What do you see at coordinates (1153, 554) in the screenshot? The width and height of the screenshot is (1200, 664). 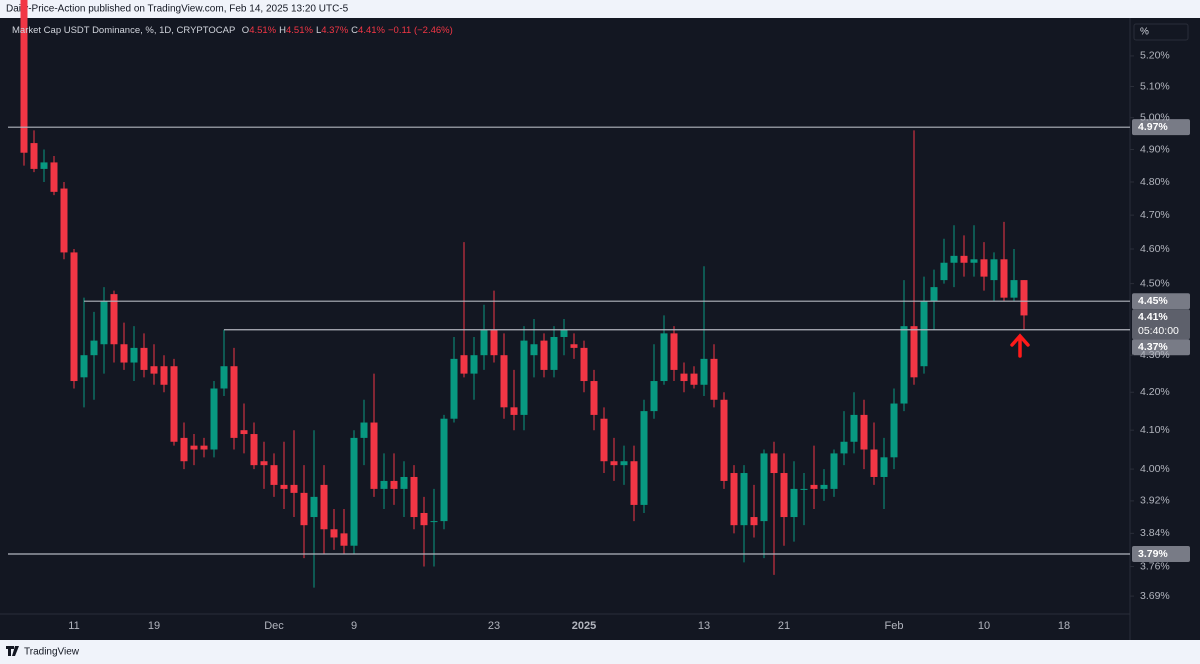 I see `level-label: 3.79%` at bounding box center [1153, 554].